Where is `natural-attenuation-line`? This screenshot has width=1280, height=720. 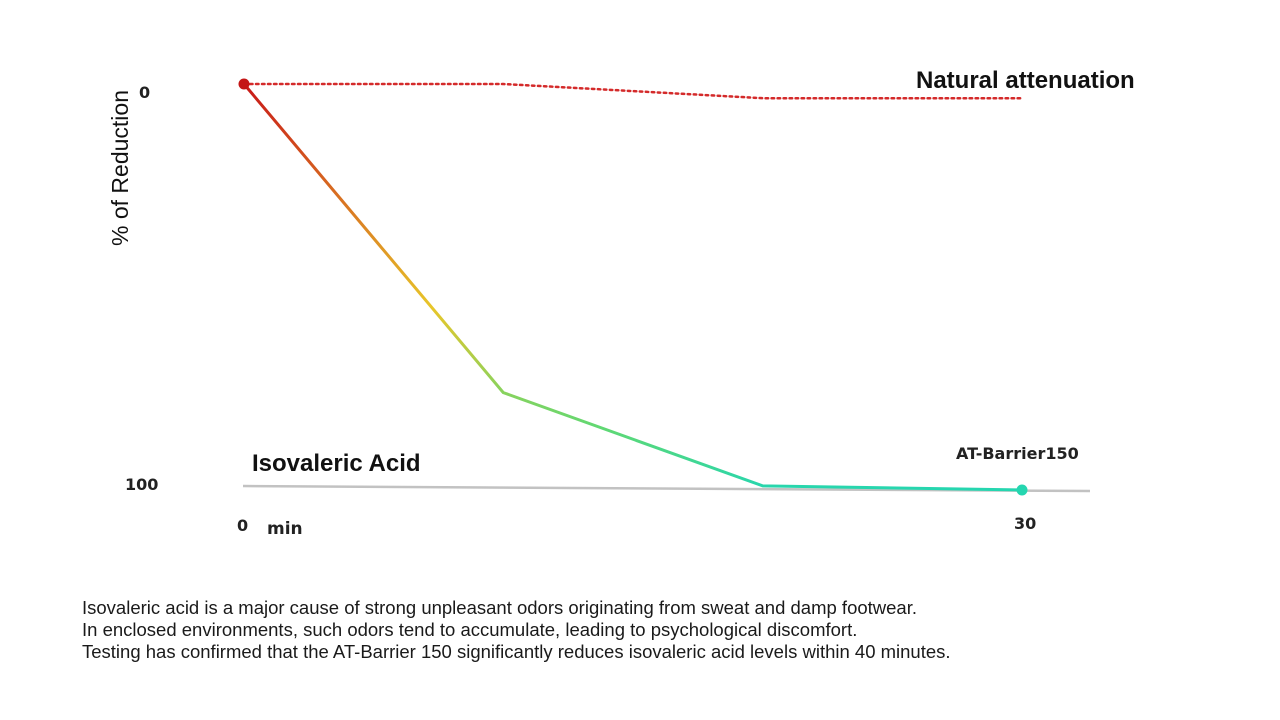
natural-attenuation-line is located at coordinates (633, 91).